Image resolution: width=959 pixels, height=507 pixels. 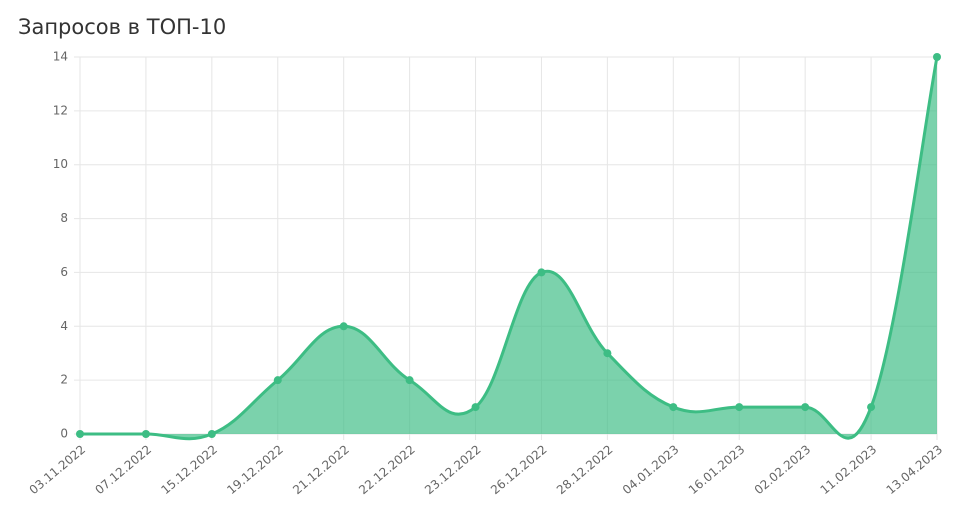 I want to click on y-tick-label: 14, so click(x=60, y=57).